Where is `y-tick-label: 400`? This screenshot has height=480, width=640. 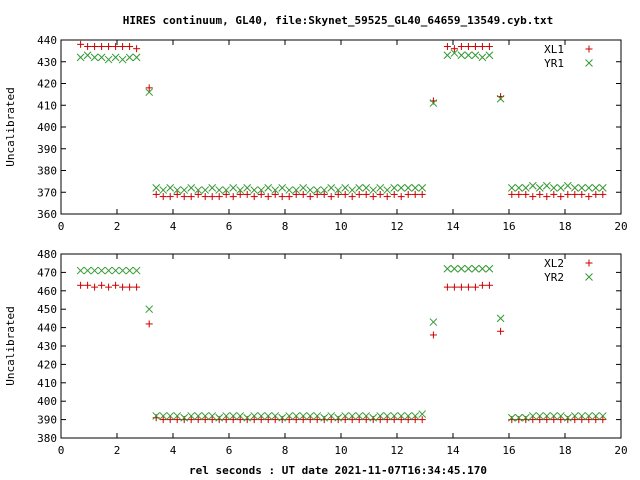 y-tick-label: 400 is located at coordinates (47, 401).